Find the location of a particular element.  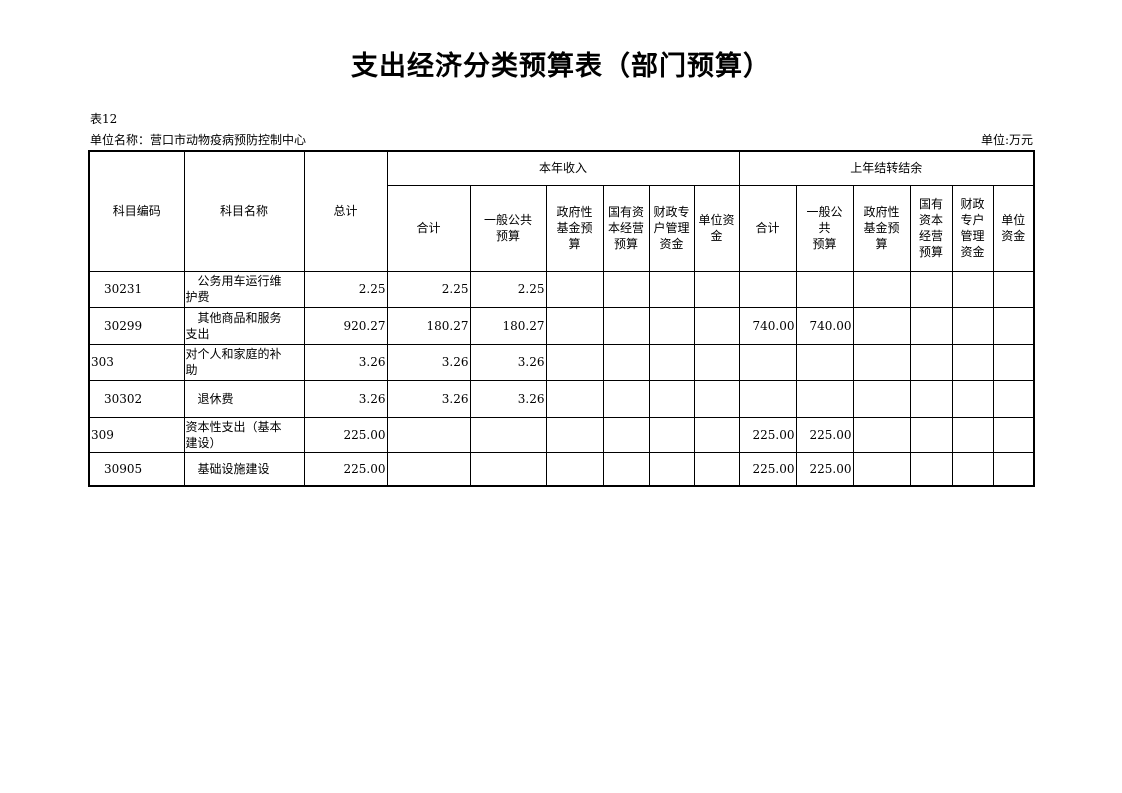

subheader-current-1: 一般公共 预算 is located at coordinates (508, 228).